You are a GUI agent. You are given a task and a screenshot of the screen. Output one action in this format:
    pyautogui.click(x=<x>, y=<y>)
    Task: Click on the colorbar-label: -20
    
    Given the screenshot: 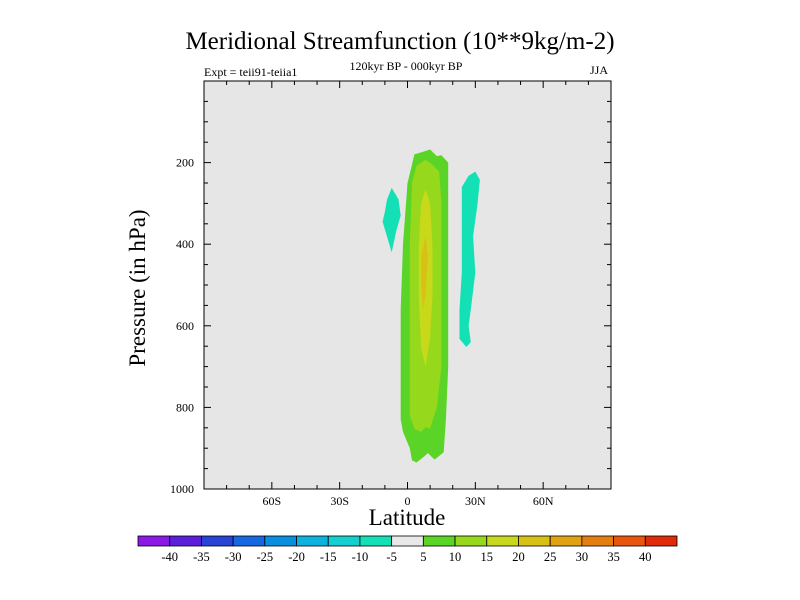 What is the action you would take?
    pyautogui.click(x=296, y=557)
    